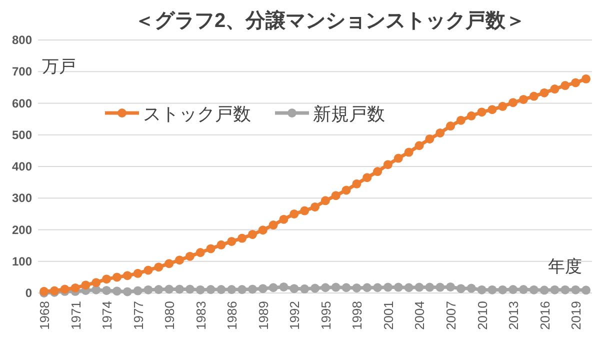 Image resolution: width=600 pixels, height=357 pixels. I want to click on x-tick-label: 1998, so click(357, 315).